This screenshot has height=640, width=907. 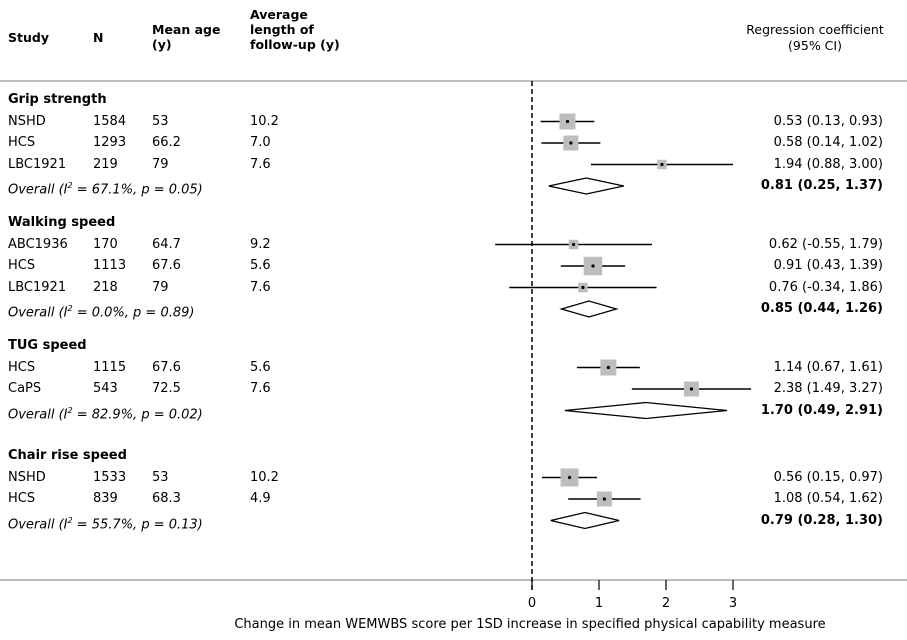 I want to click on group-title: Walking speed, so click(x=62, y=222).